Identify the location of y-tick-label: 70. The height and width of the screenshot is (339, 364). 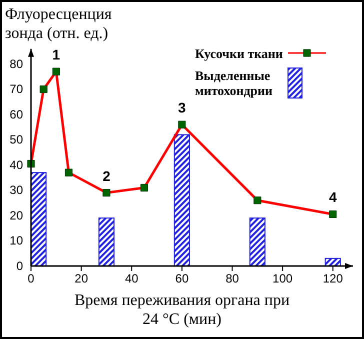
(17, 89).